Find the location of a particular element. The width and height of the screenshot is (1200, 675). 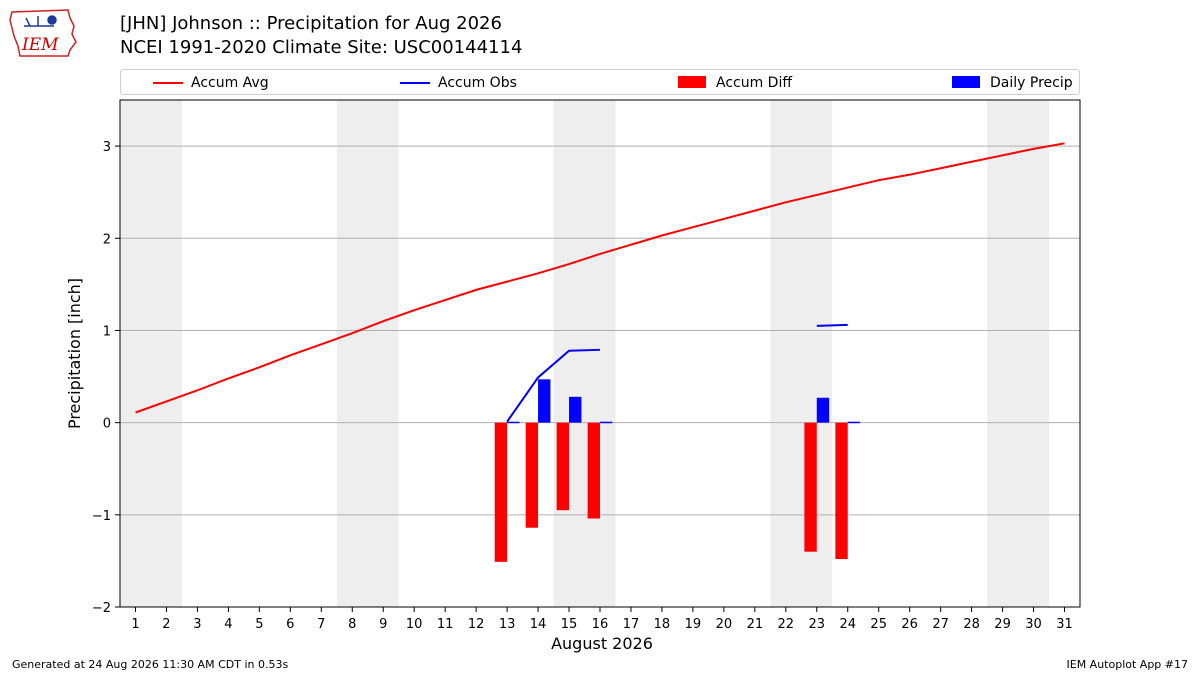

iem-logo: IEM is located at coordinates (43, 33).